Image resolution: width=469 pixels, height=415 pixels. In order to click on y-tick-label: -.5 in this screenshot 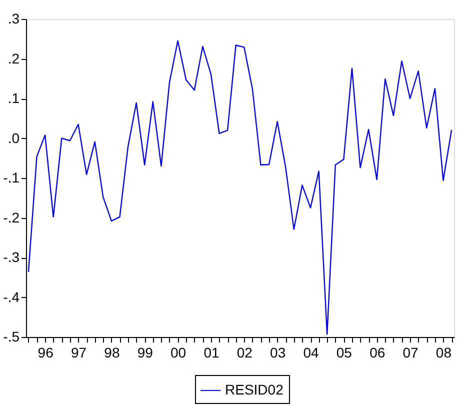, I will do `click(11, 336)`.